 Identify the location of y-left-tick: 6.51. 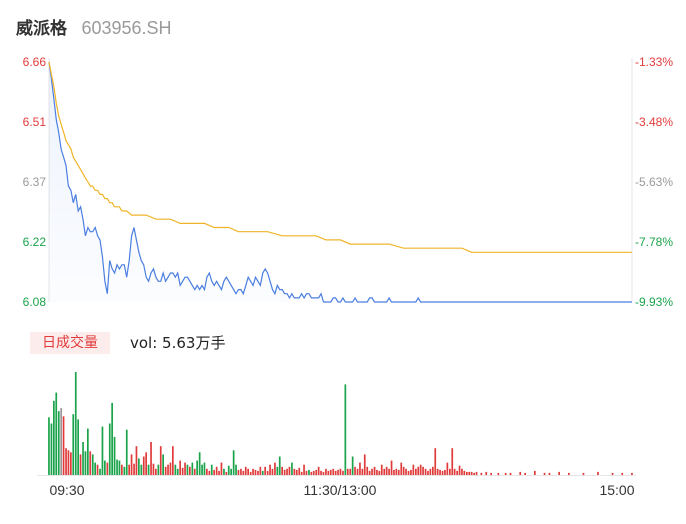
(35, 122).